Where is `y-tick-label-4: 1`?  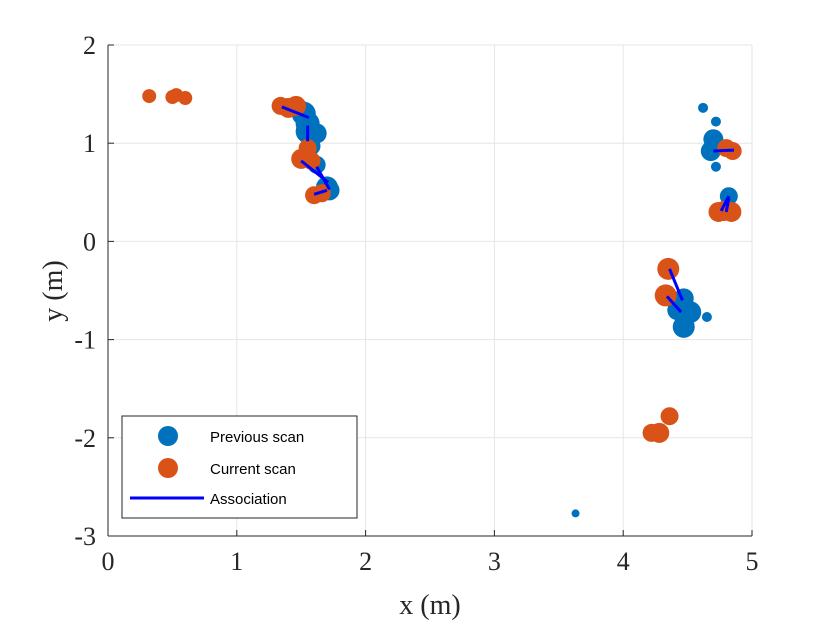
y-tick-label-4: 1 is located at coordinates (89, 143).